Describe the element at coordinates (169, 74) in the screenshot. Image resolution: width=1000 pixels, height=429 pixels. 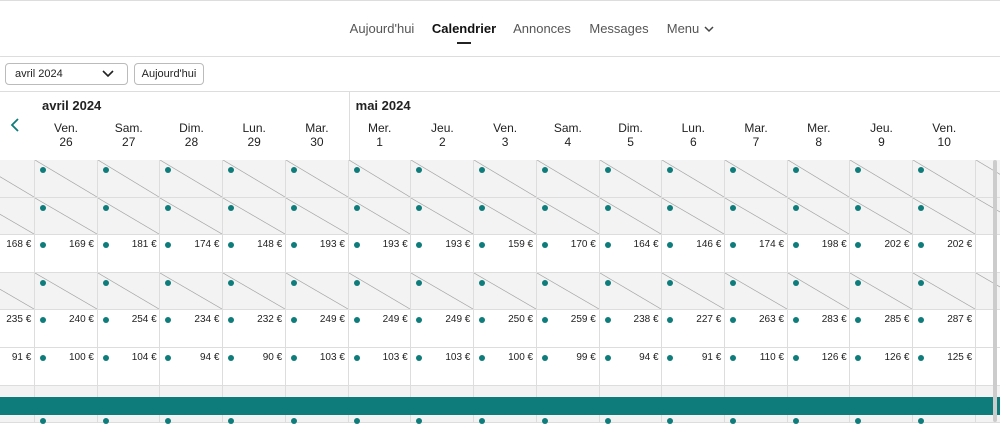
I see `today-button: Aujourd'hui` at that location.